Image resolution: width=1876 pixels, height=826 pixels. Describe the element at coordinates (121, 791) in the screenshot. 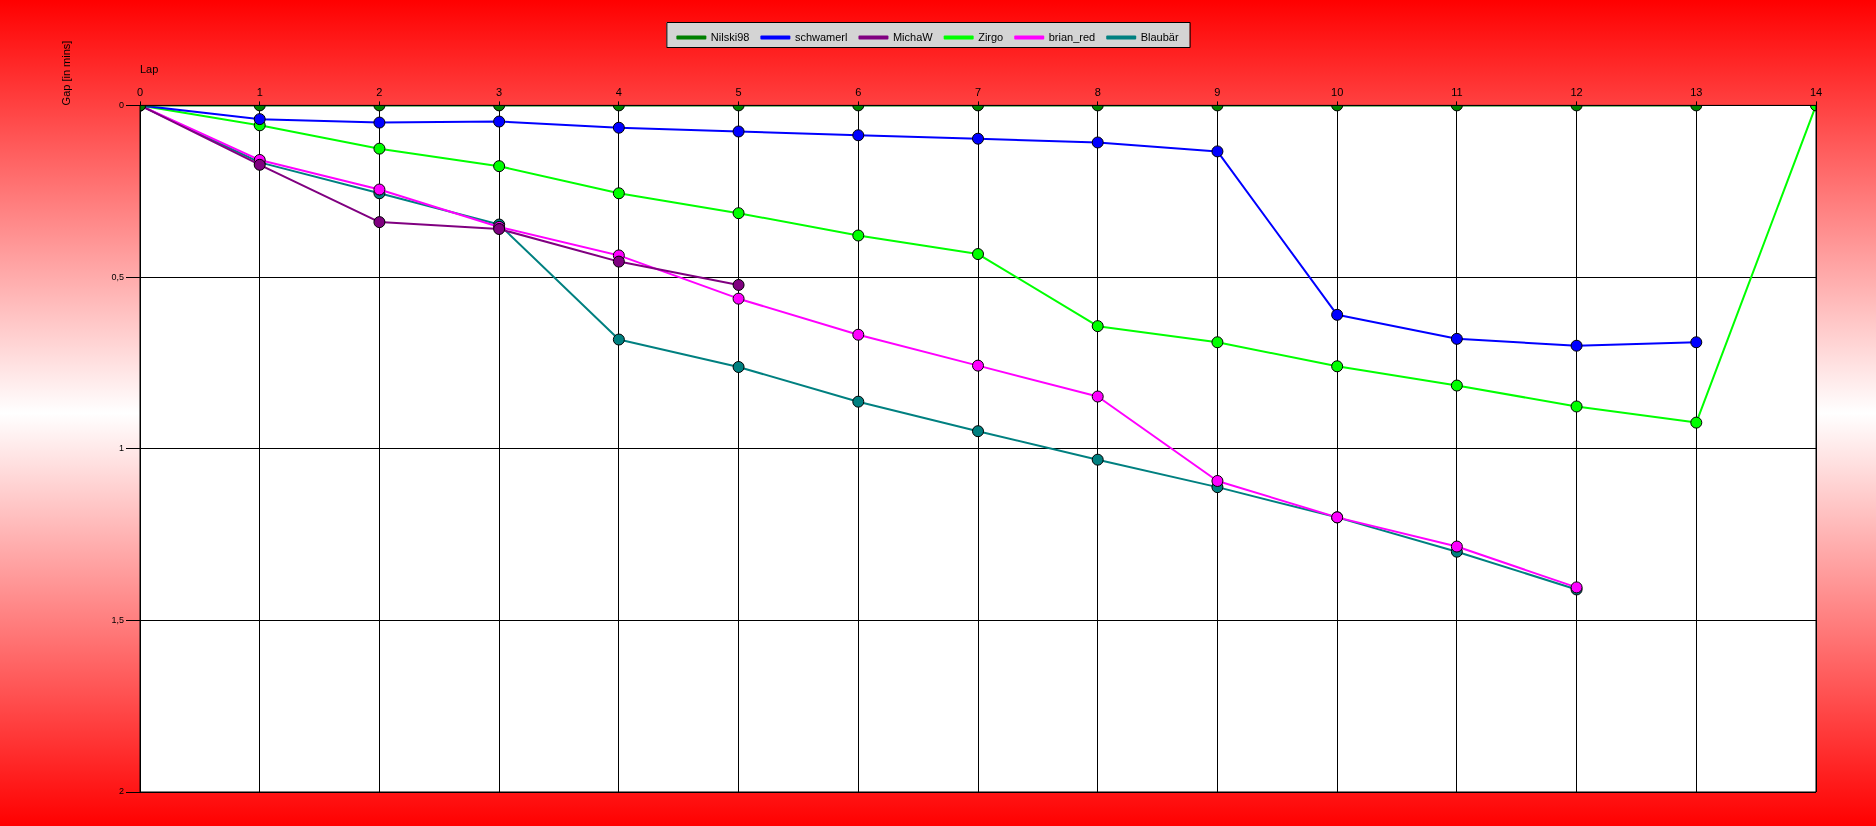

I see `y-tick-label: 2` at that location.